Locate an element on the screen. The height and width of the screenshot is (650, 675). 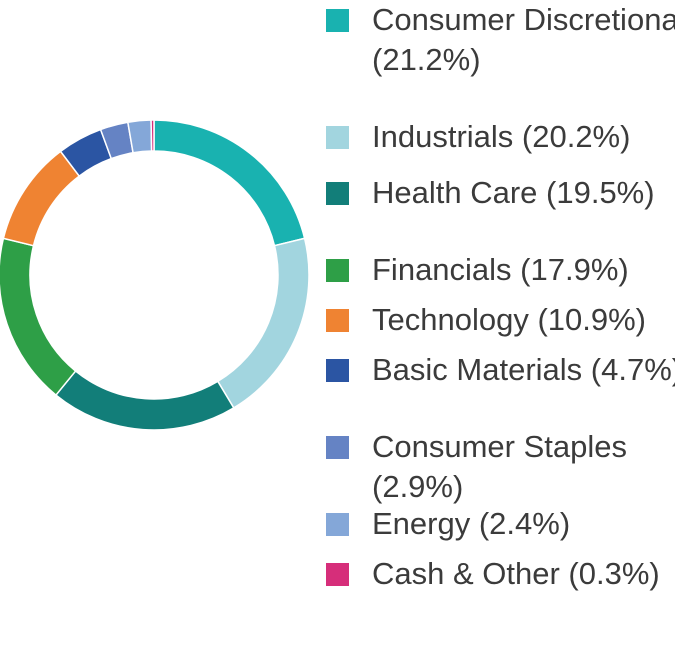
legend-label: Health Care (19.5%) is located at coordinates (513, 192).